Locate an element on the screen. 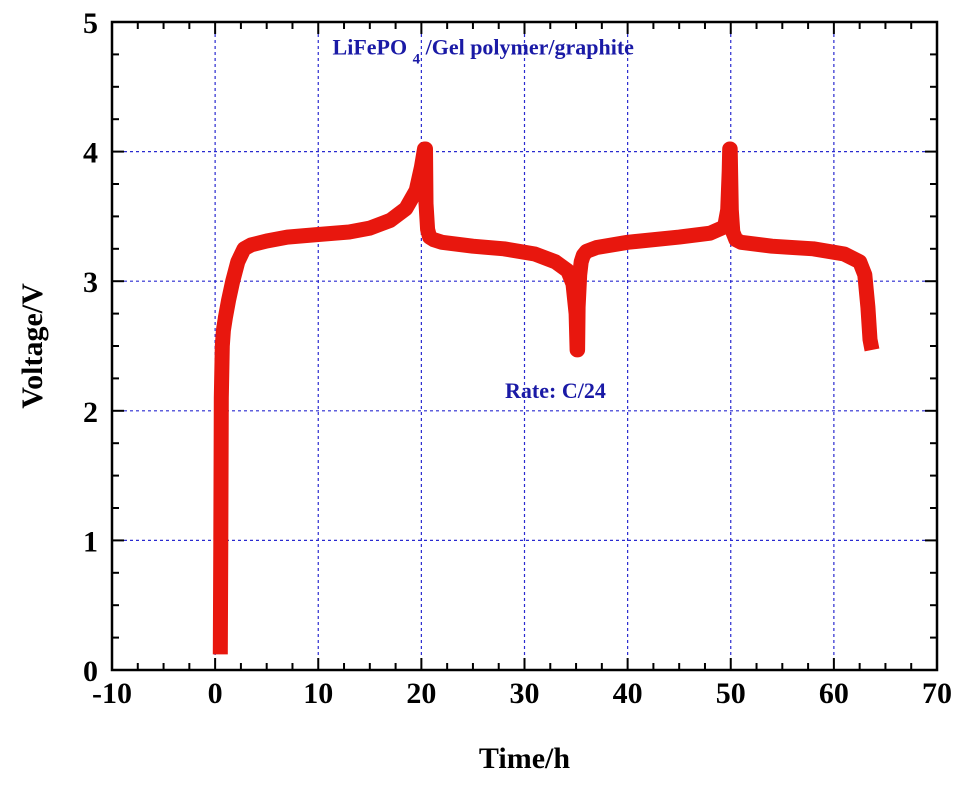 Image resolution: width=963 pixels, height=786 pixels. y-tick-label: 2 is located at coordinates (90, 412).